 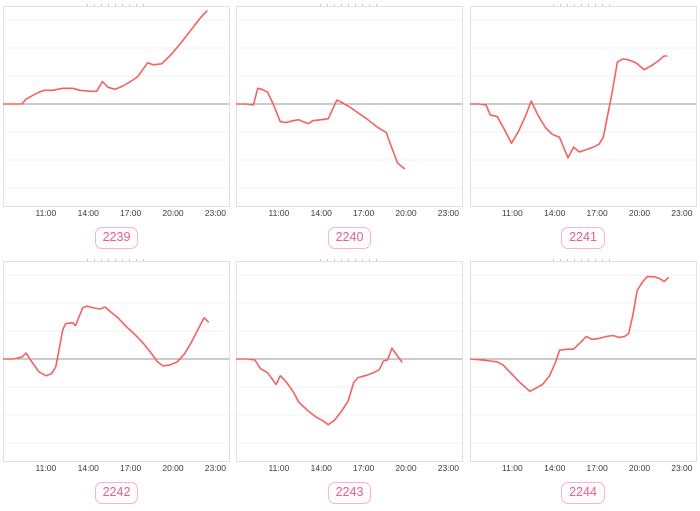 I want to click on chart-id-badge: 2239, so click(x=116, y=238).